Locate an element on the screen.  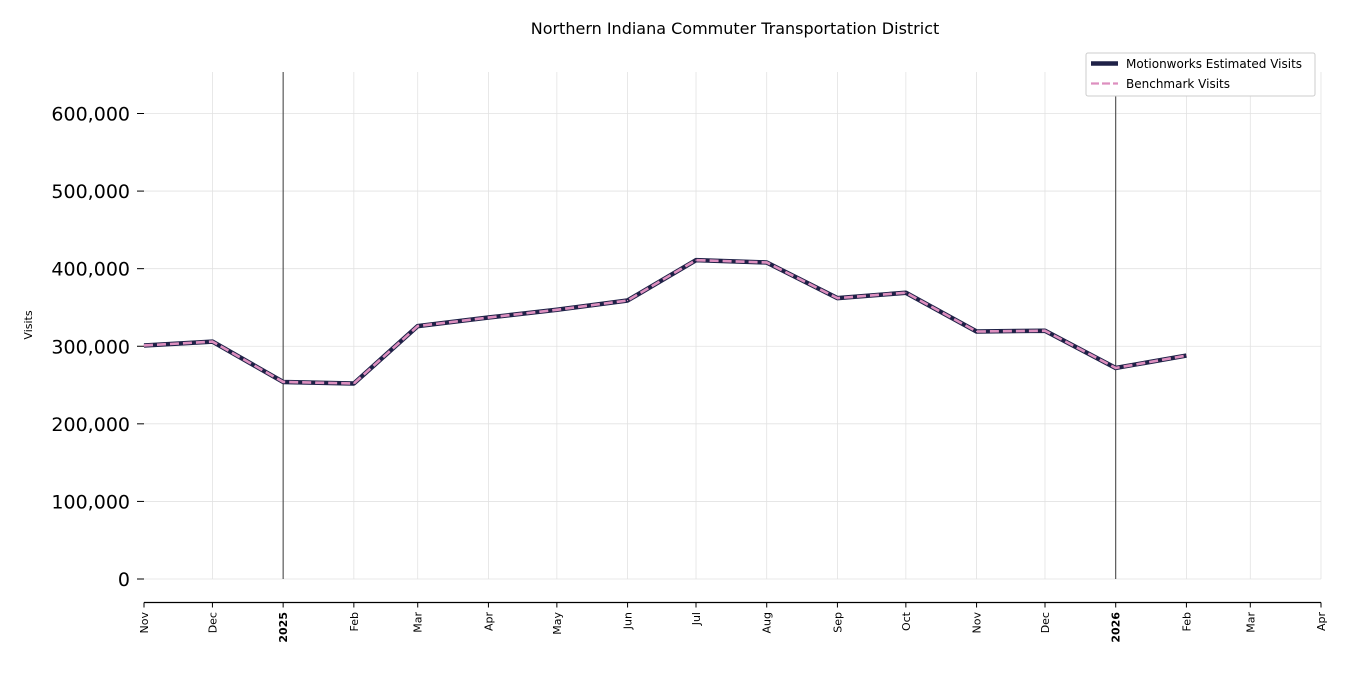
legend-box is located at coordinates (1200, 74).